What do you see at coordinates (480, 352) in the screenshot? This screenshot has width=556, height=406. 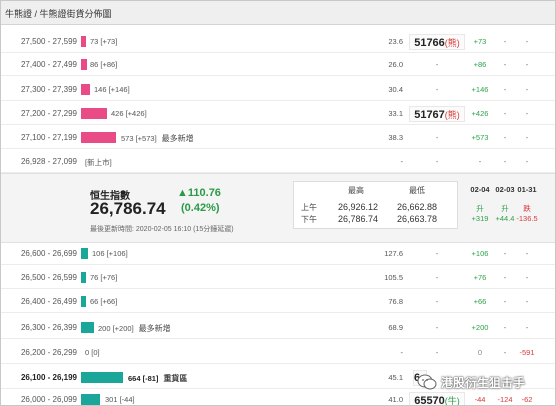 I see `change-0204: 0` at bounding box center [480, 352].